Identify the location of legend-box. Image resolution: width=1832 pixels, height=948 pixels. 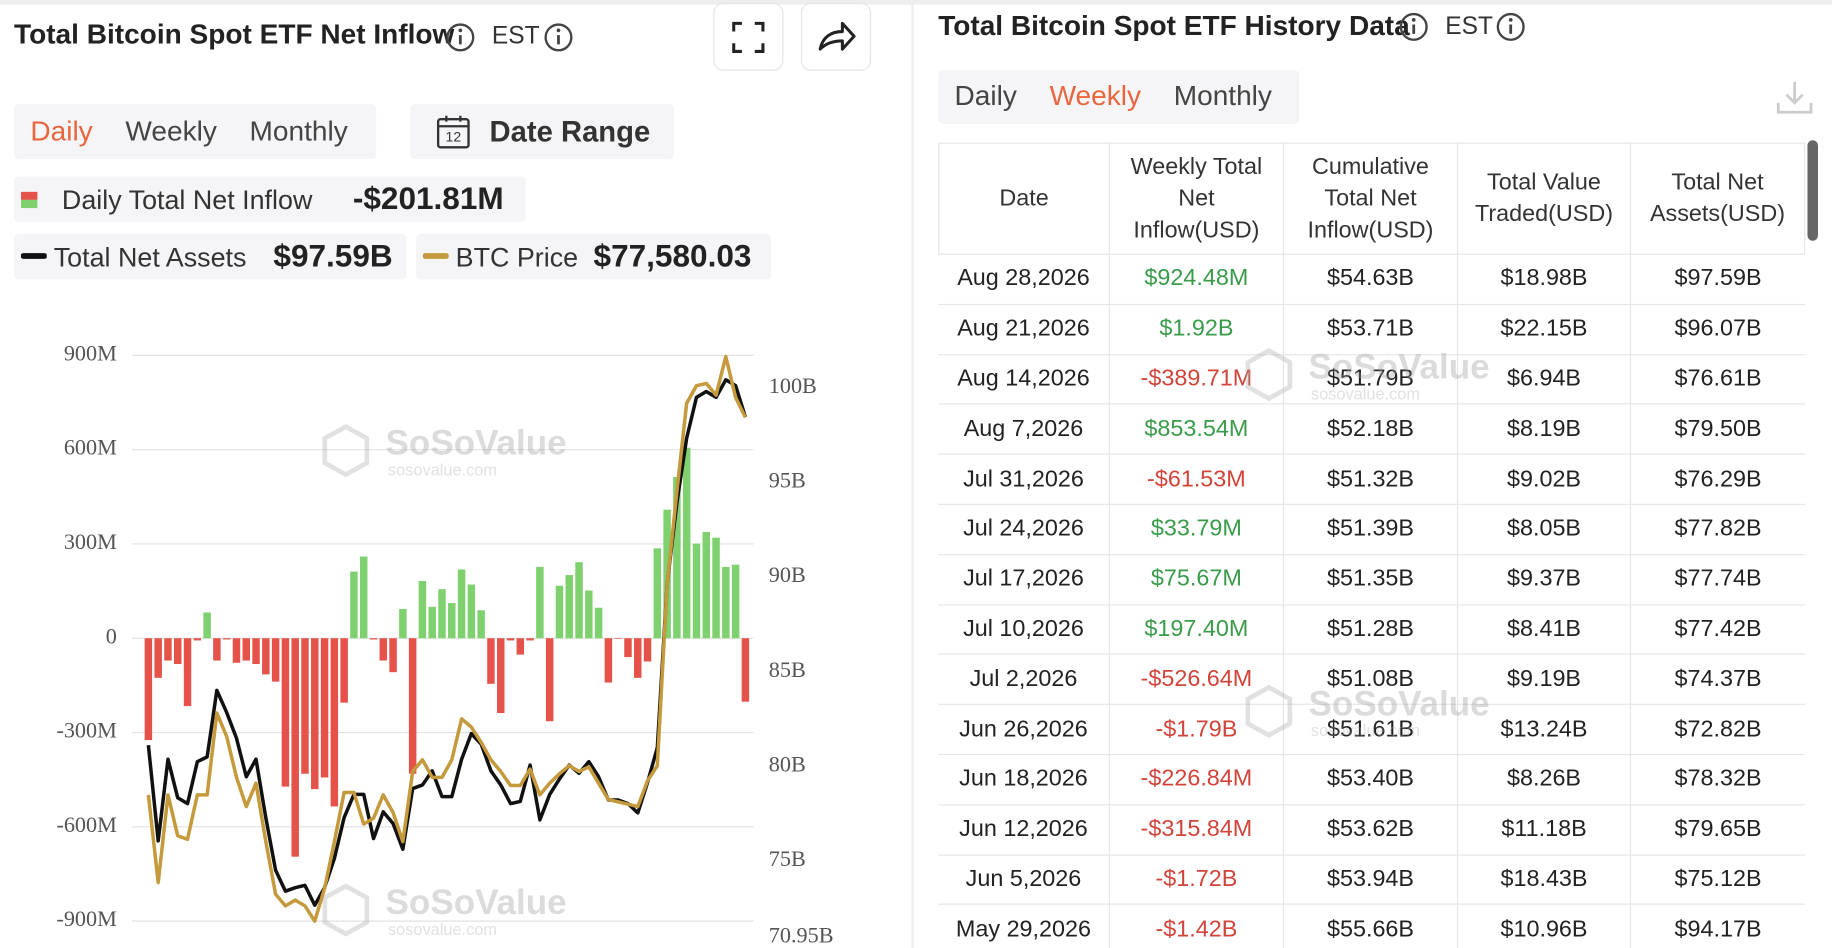
(210, 256).